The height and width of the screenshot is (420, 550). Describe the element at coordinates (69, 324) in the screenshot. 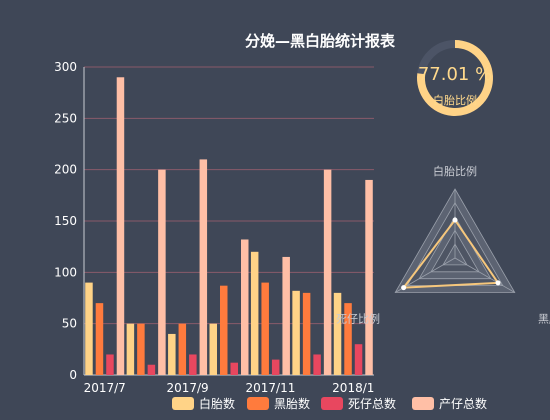

I see `y-tick-label: 50` at that location.